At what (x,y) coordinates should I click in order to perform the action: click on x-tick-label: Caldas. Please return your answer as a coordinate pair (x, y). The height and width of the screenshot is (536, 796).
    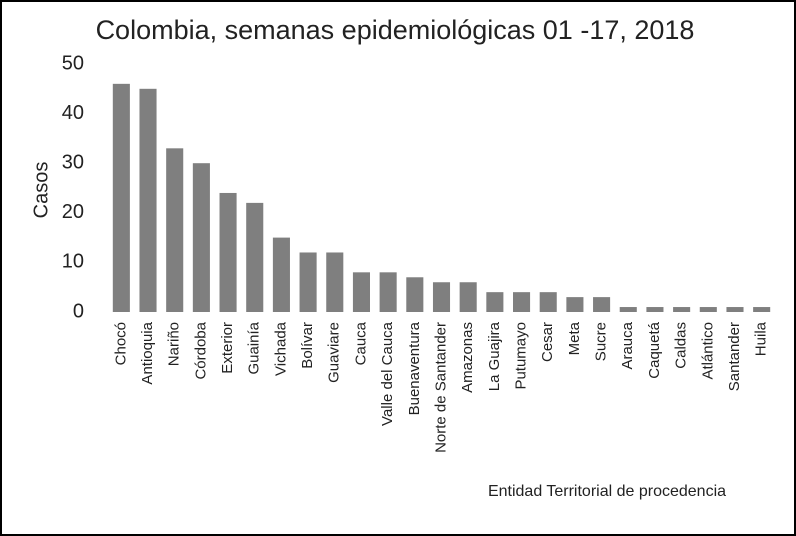
    Looking at the image, I should click on (681, 345).